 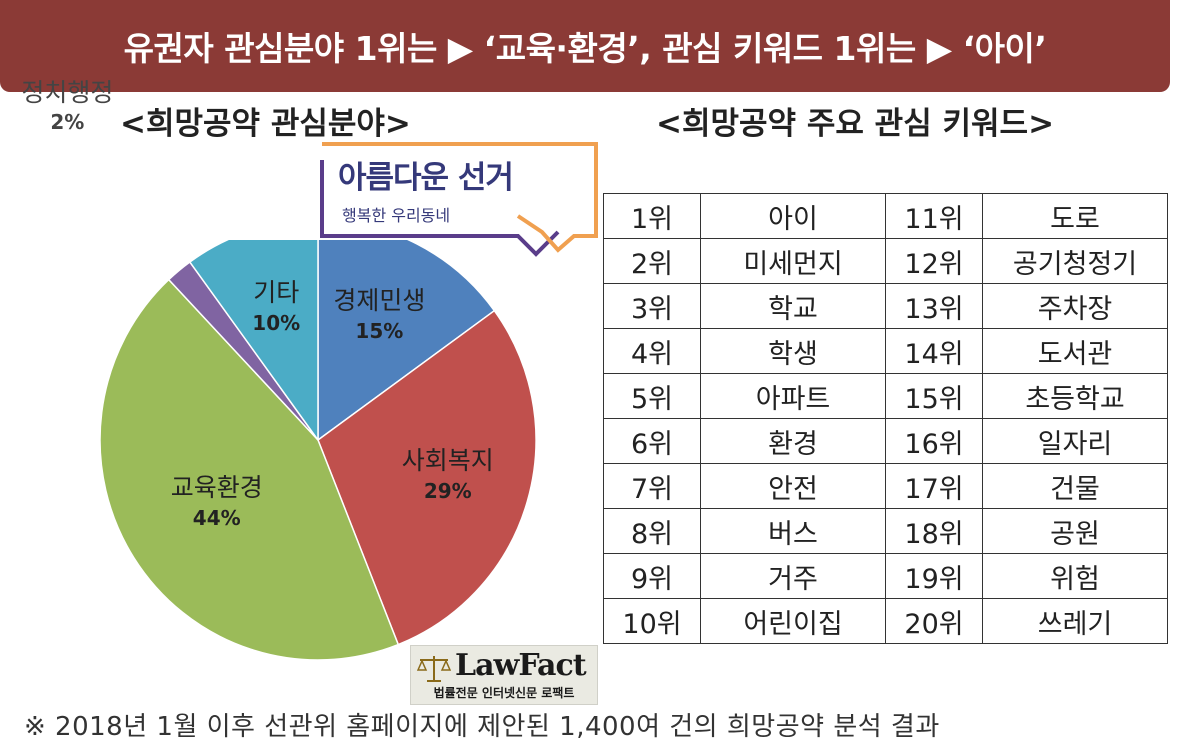 I want to click on rank-cell: 1위, so click(x=652, y=216).